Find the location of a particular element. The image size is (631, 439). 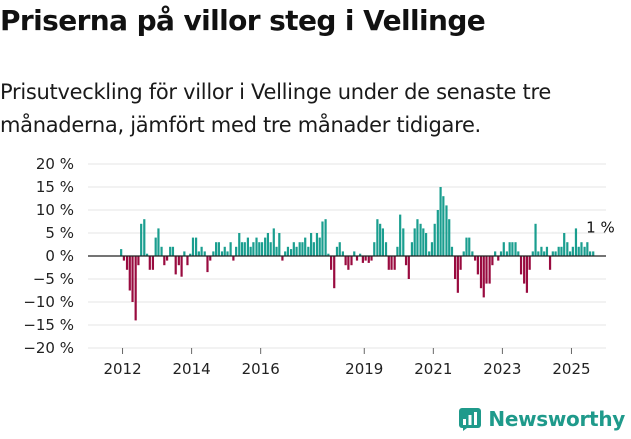

y-tick-label: 10 % is located at coordinates (55, 210).